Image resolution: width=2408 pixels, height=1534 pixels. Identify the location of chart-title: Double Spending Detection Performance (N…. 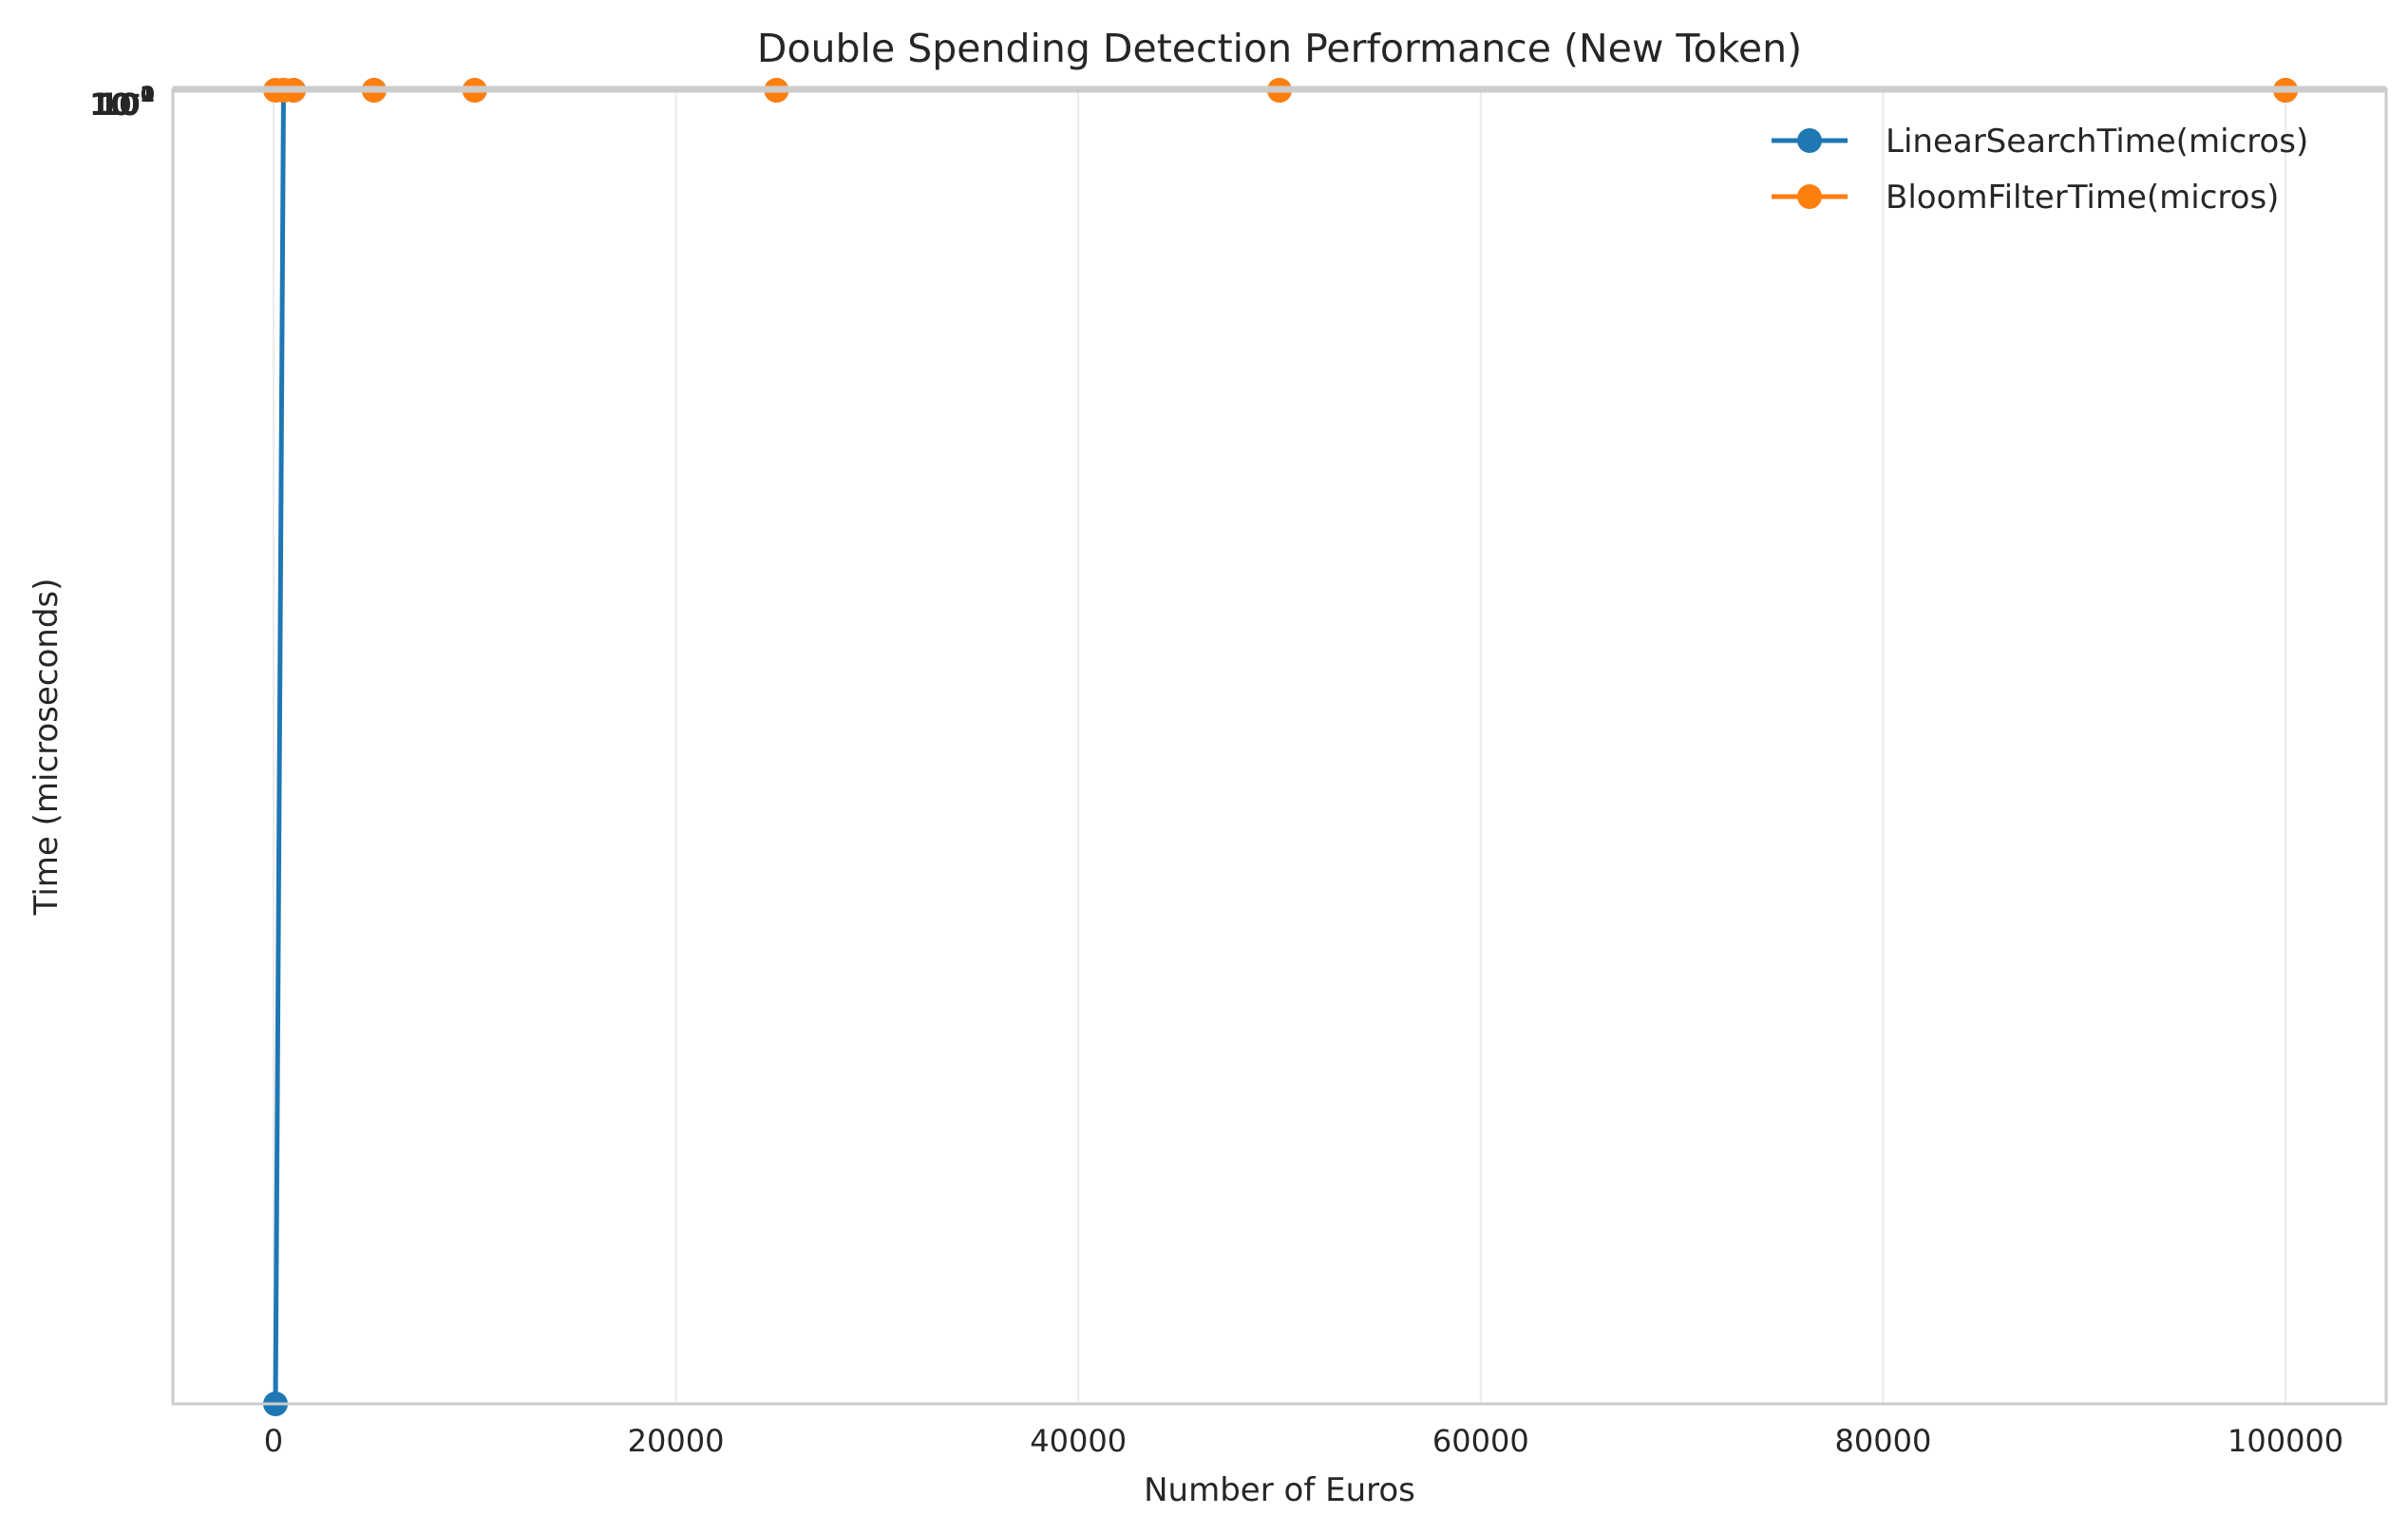
(1279, 49).